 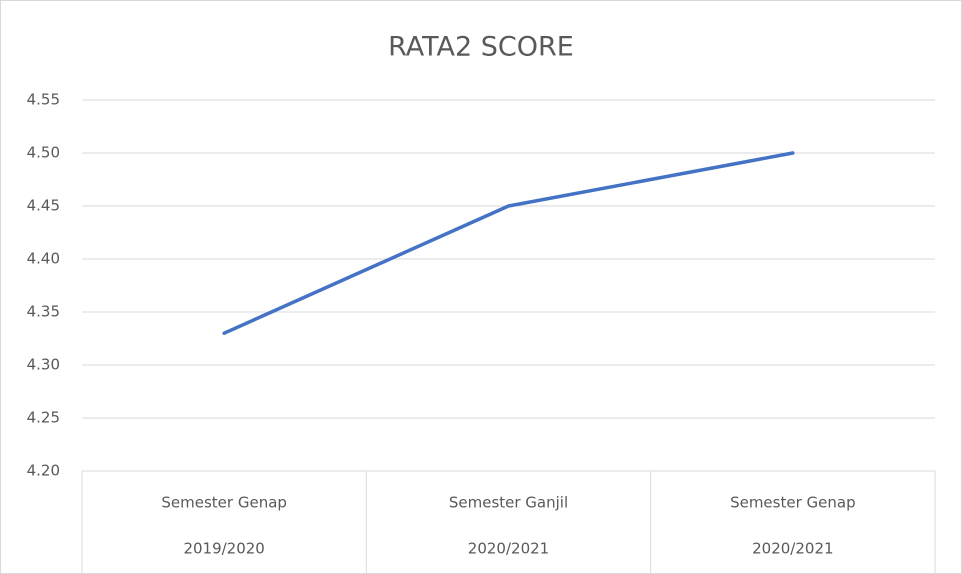 What do you see at coordinates (43, 100) in the screenshot?
I see `y-tick-label: 4.55` at bounding box center [43, 100].